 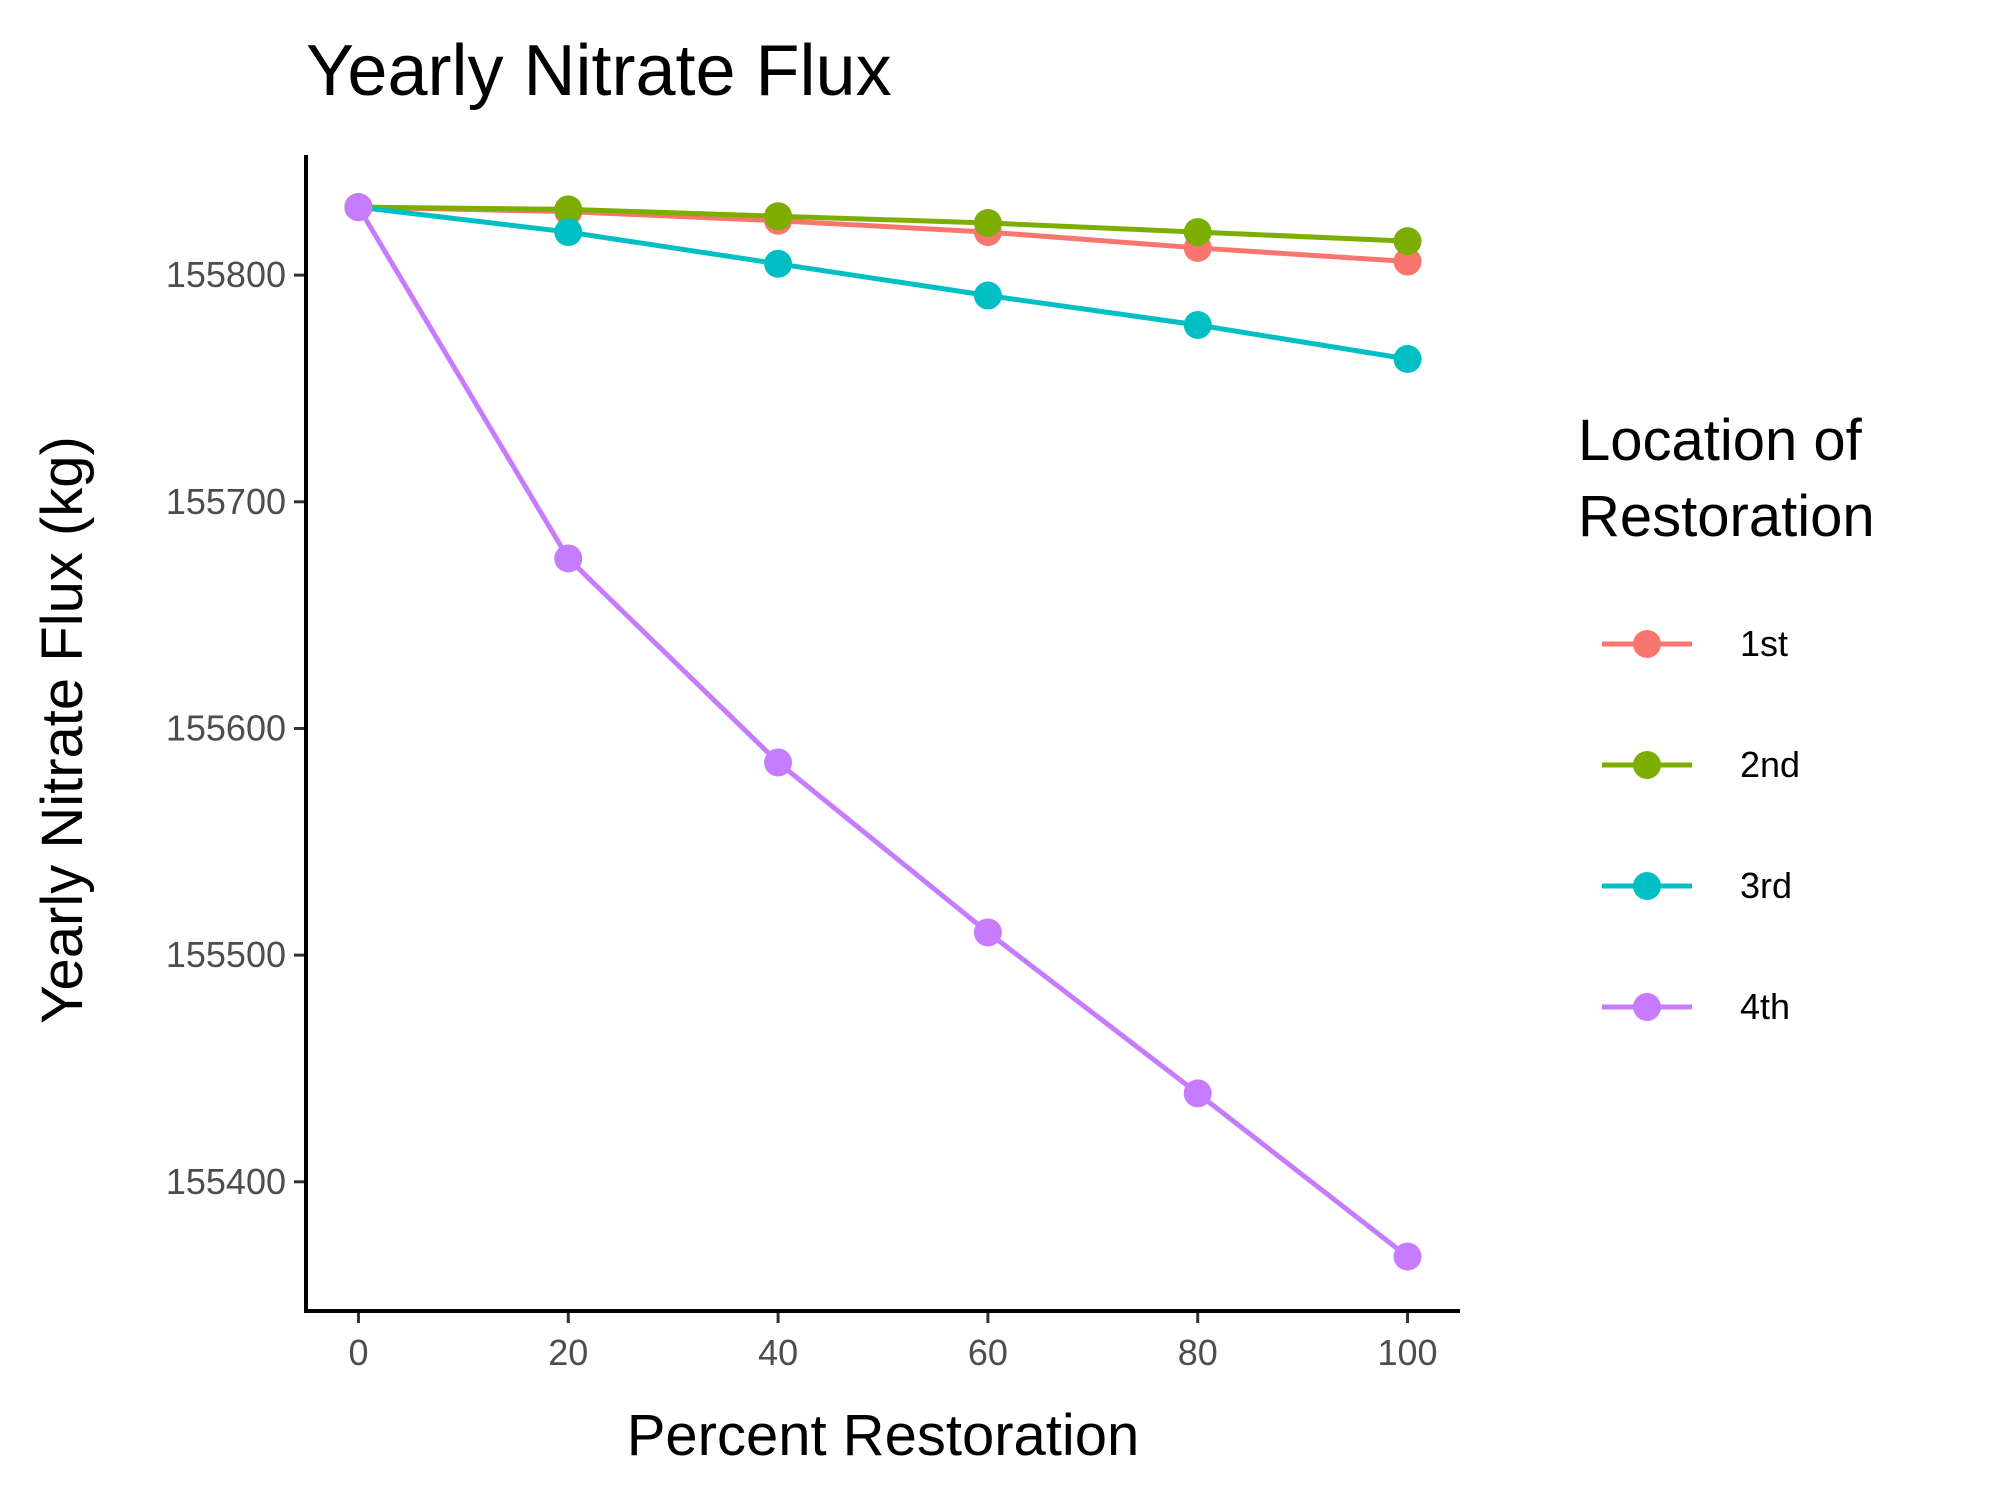 What do you see at coordinates (226, 727) in the screenshot?
I see `y-tick-label: 155600` at bounding box center [226, 727].